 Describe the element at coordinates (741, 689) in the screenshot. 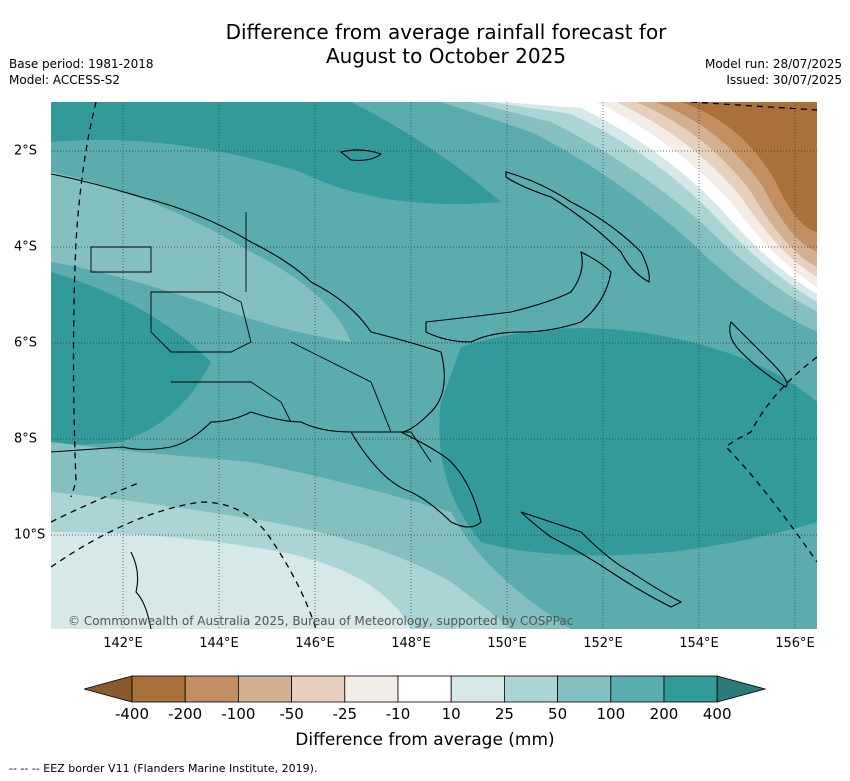

I see `colorbar-over-extension` at that location.